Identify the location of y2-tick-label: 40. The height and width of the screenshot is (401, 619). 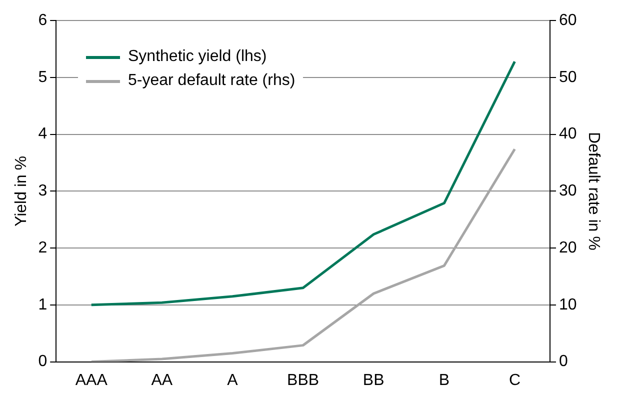
(568, 134).